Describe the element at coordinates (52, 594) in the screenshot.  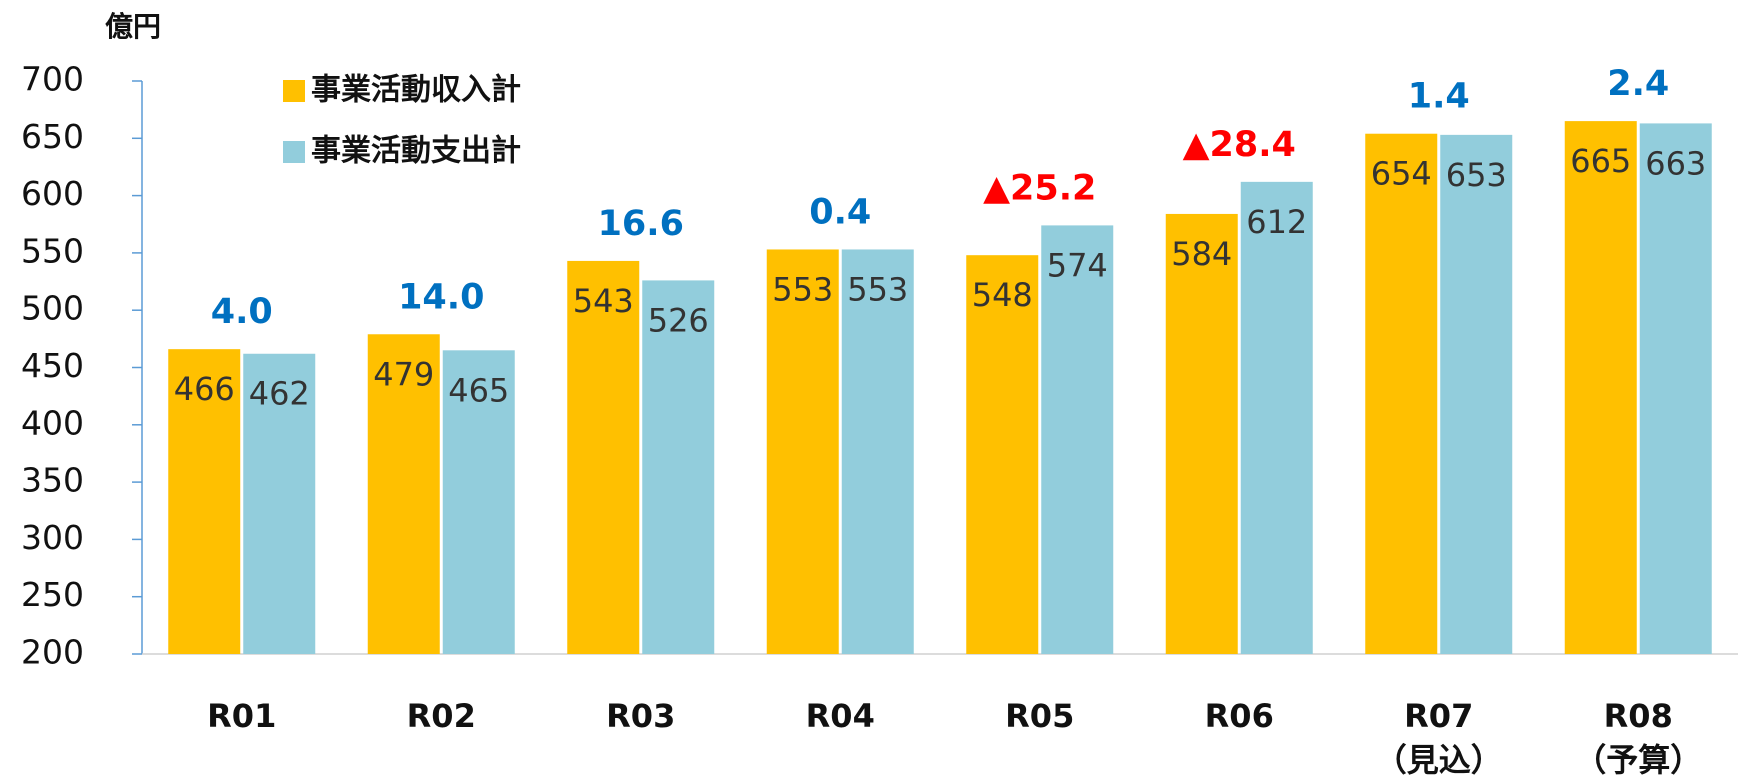
I see `y-tick-label: 250` at that location.